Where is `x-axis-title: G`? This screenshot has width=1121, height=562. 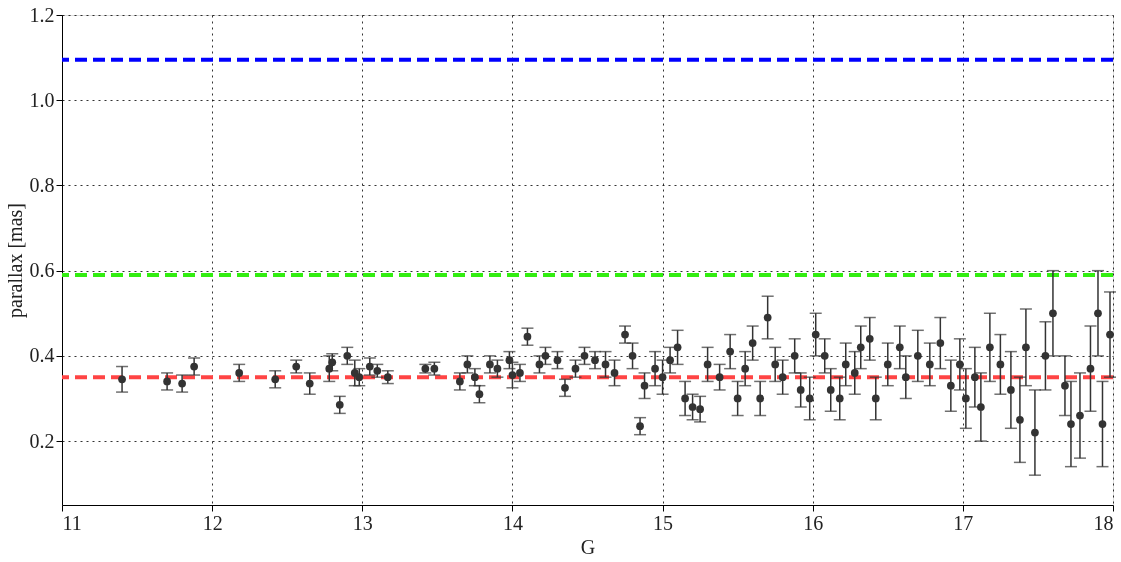
x-axis-title: G is located at coordinates (588, 546).